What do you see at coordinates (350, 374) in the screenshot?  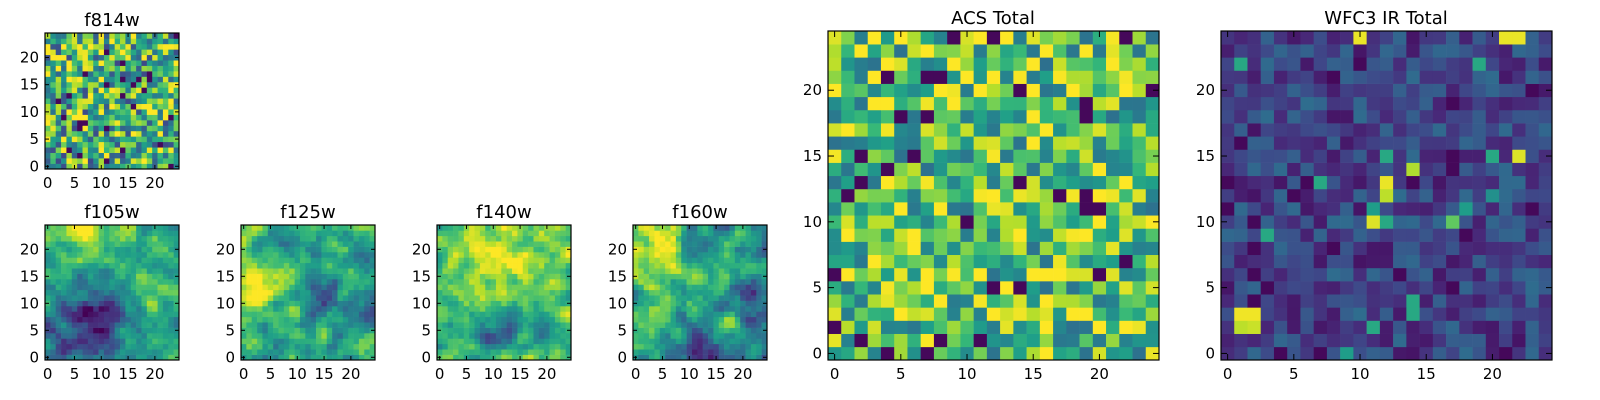 I see `x-tick-label: 20` at bounding box center [350, 374].